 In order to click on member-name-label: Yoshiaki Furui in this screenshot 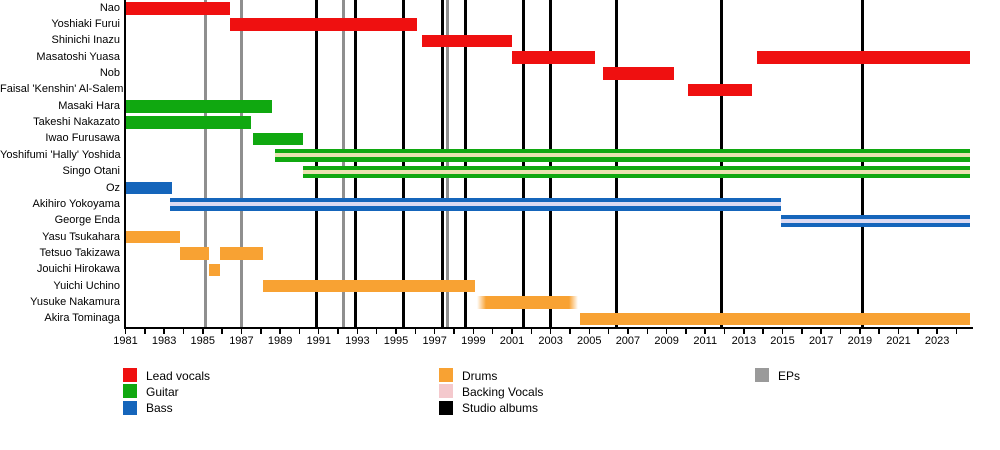, I will do `click(85, 24)`.